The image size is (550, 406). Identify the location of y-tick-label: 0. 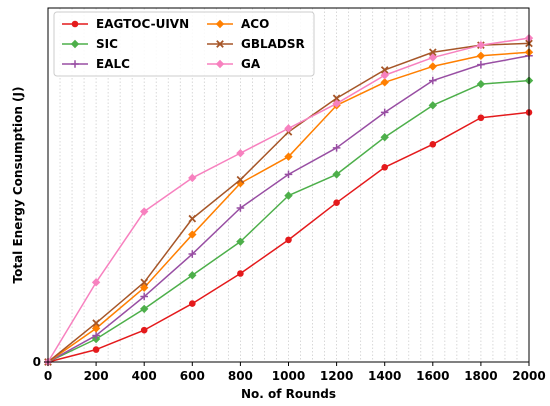
(37, 362).